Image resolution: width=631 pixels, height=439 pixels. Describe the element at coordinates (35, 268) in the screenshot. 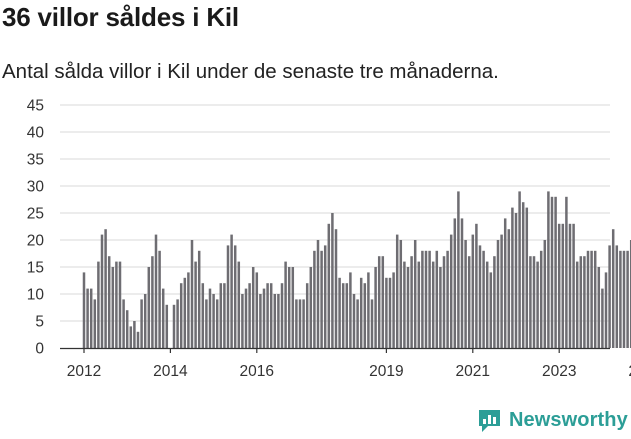

I see `y-tick-label-15: 15` at that location.